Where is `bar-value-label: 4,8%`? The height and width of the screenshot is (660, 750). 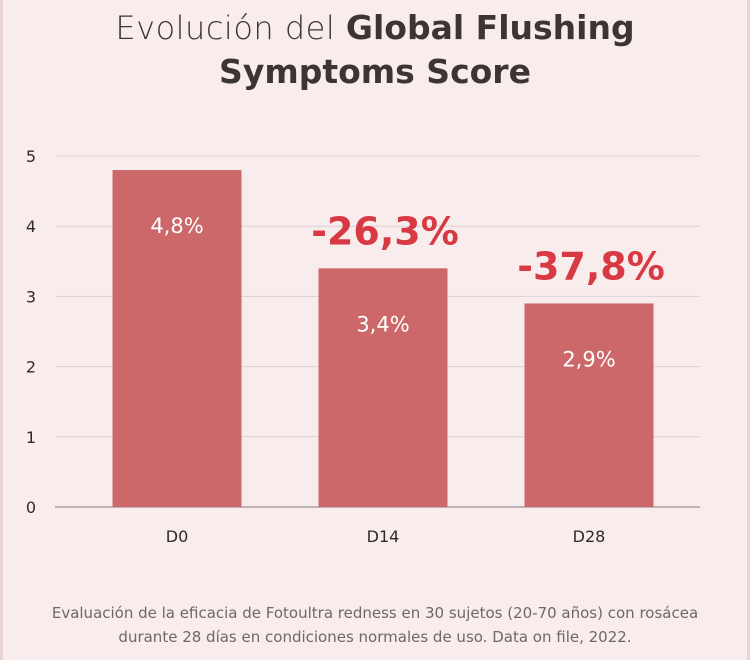
bar-value-label: 4,8% is located at coordinates (176, 226).